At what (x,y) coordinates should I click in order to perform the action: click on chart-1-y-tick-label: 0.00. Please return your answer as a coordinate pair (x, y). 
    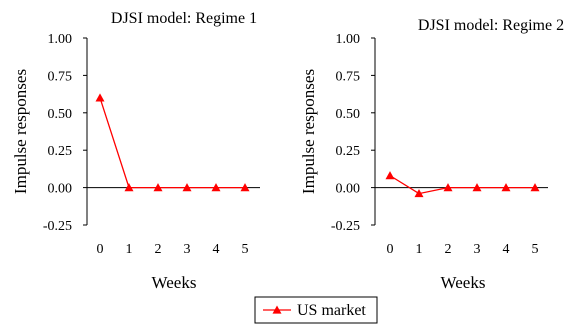
    Looking at the image, I should click on (60, 189).